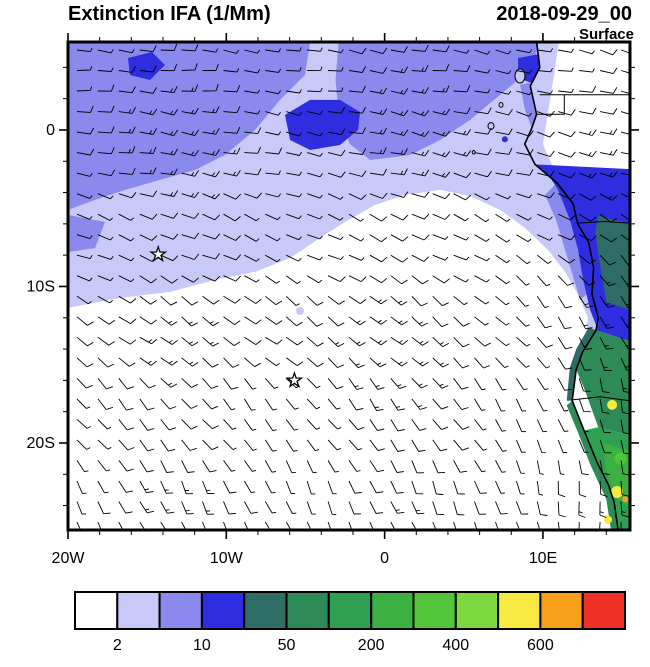 The image size is (650, 667). What do you see at coordinates (287, 645) in the screenshot?
I see `colorbar-tick-label: 50` at bounding box center [287, 645].